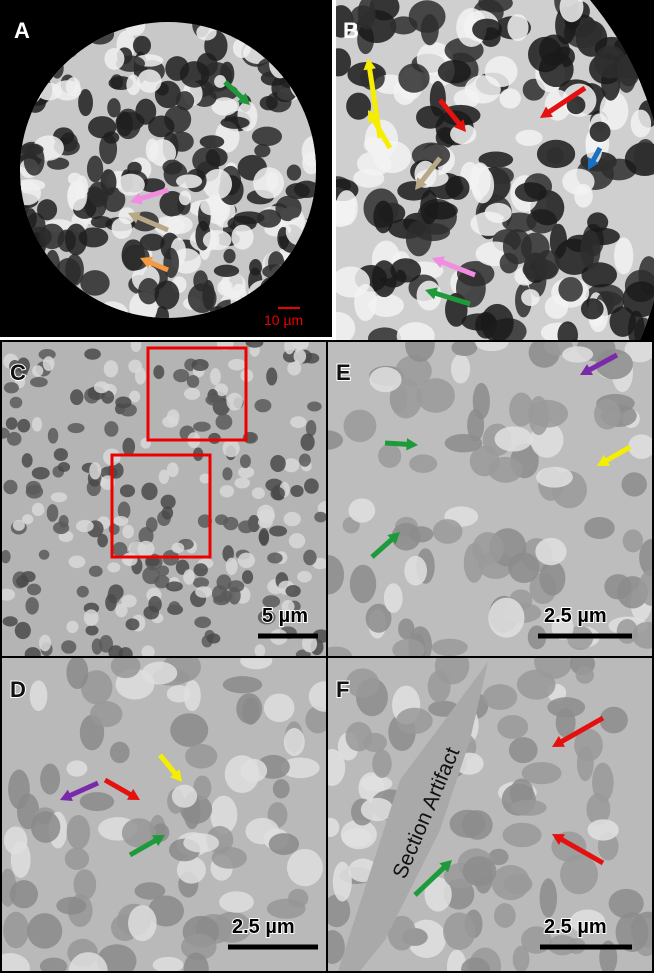 Image resolution: width=654 pixels, height=973 pixels. What do you see at coordinates (413, 816) in the screenshot?
I see `section-artifact` at bounding box center [413, 816].